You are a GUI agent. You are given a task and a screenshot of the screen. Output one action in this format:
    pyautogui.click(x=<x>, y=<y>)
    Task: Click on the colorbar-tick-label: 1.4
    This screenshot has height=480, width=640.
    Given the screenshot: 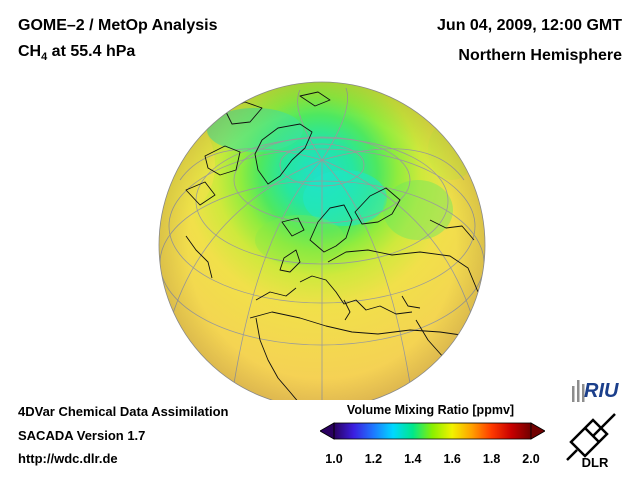 What is the action you would take?
    pyautogui.click(x=413, y=459)
    